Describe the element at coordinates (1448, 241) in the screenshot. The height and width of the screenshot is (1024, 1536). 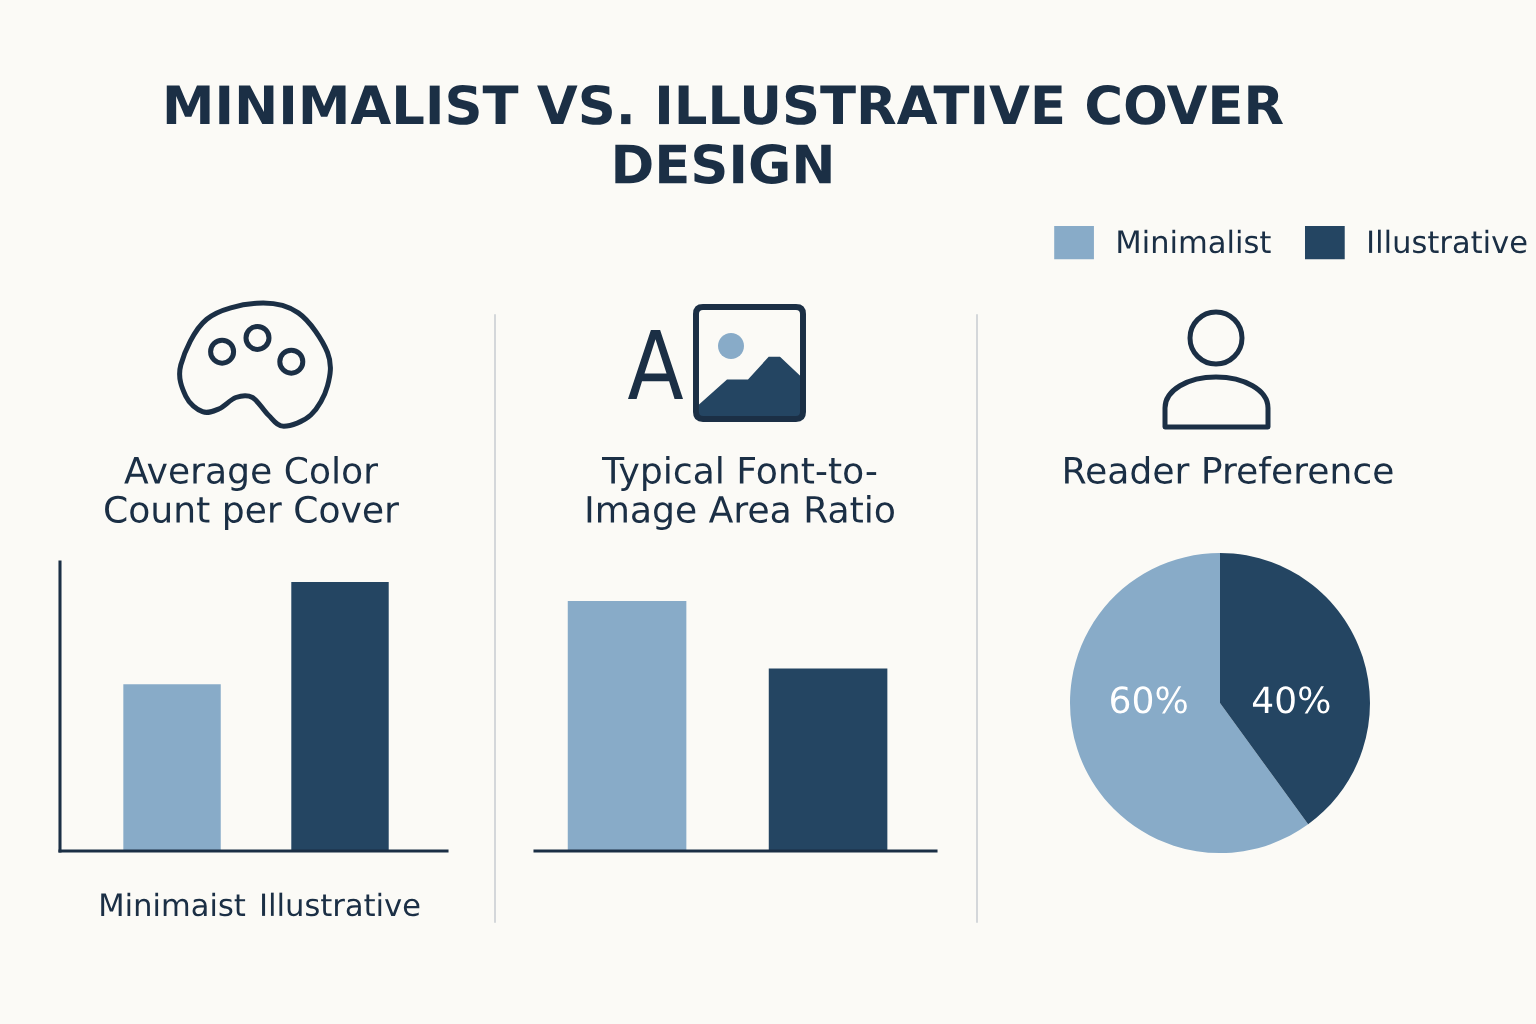
I see `legend-label: Illustrative` at that location.